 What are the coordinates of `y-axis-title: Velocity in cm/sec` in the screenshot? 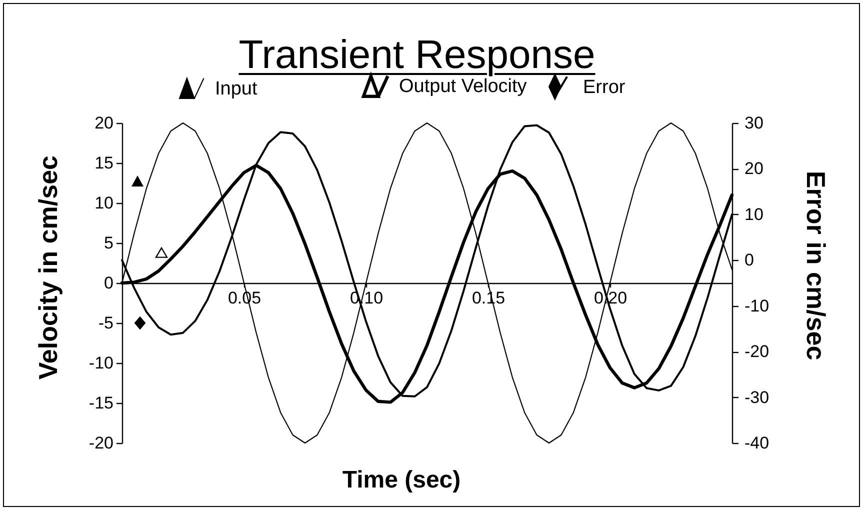 It's located at (47, 267).